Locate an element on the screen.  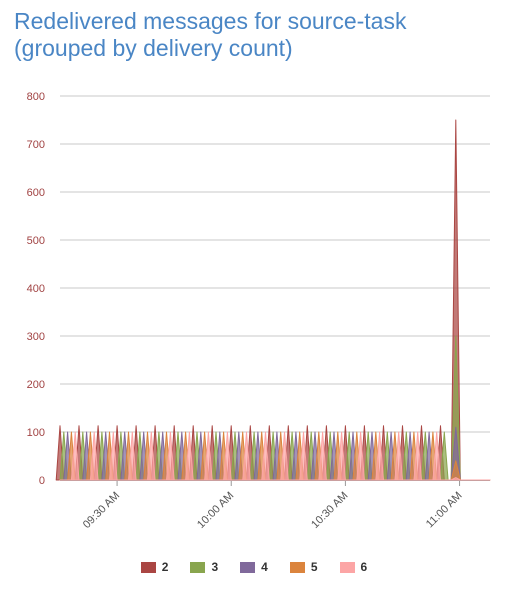
x-tick-label: 09:30 AM is located at coordinates (101, 510).